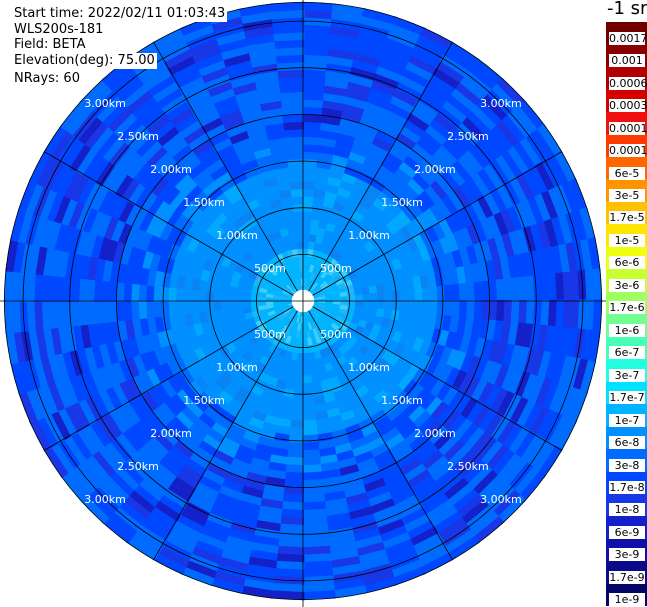 This screenshot has width=647, height=607. Describe the element at coordinates (138, 136) in the screenshot. I see `ring-label: 2.50km` at that location.